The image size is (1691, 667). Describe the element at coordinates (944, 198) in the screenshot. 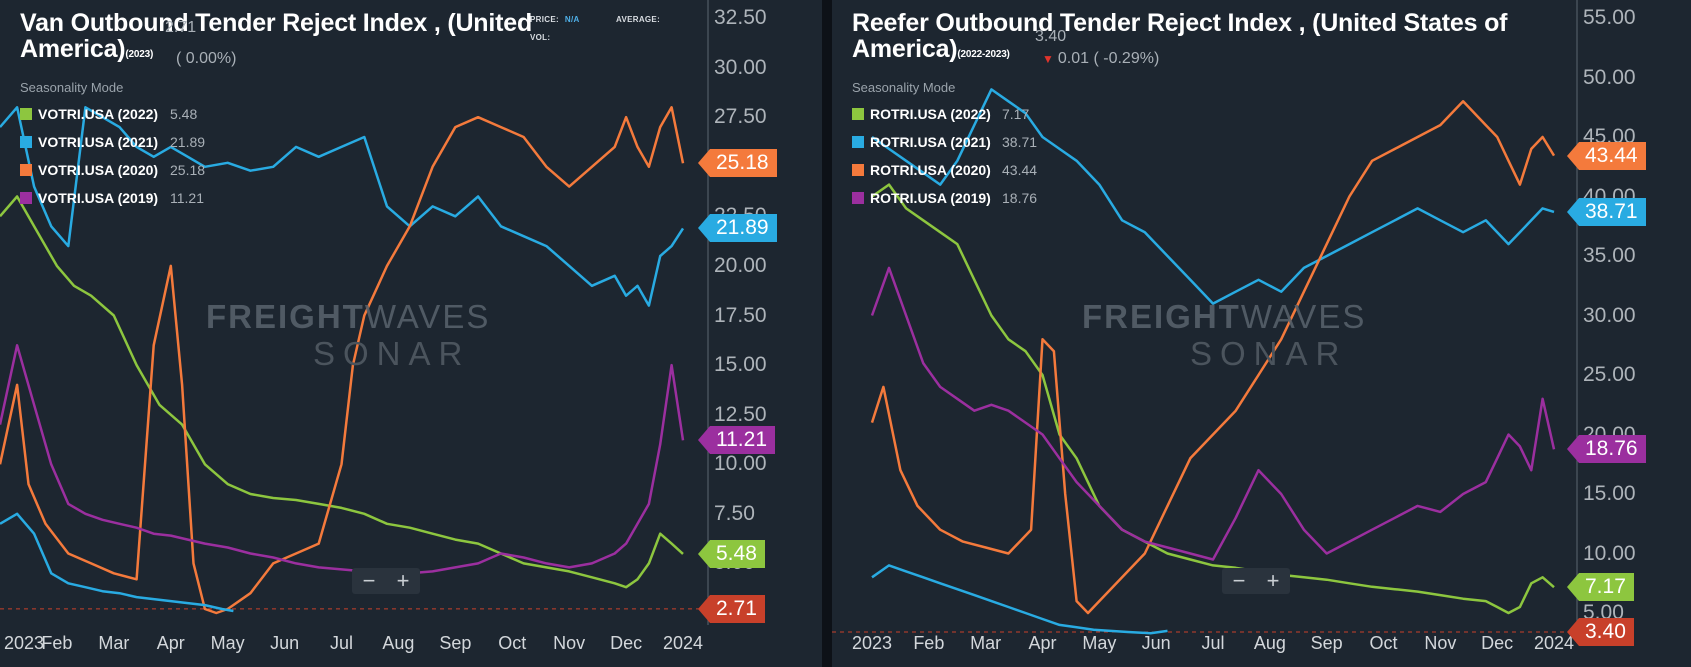

I see `legend-entry: ROTRI.USA (2019) 18.76` at that location.